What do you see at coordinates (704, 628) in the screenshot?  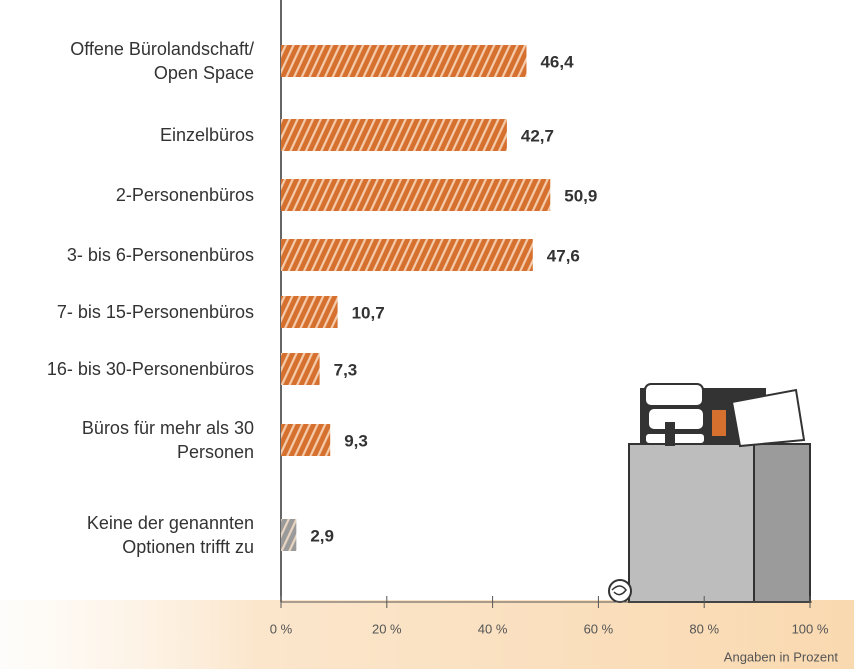 I see `x-tick-label: 80 %` at bounding box center [704, 628].